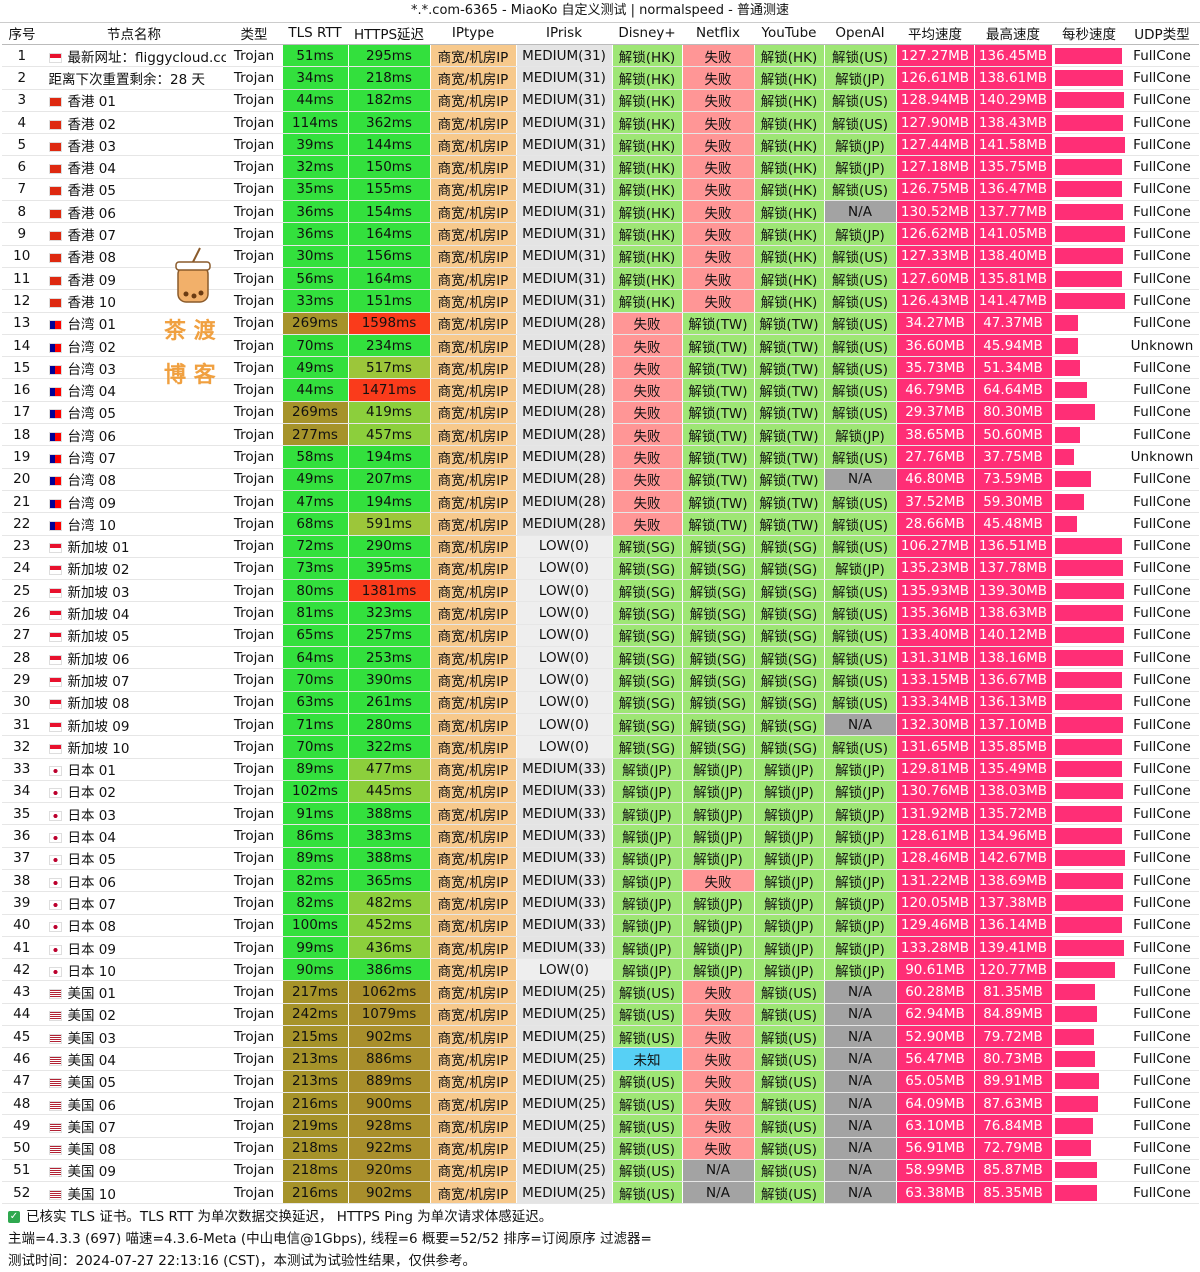  What do you see at coordinates (935, 569) in the screenshot?
I see `avg-speed: 135.23MB` at bounding box center [935, 569].